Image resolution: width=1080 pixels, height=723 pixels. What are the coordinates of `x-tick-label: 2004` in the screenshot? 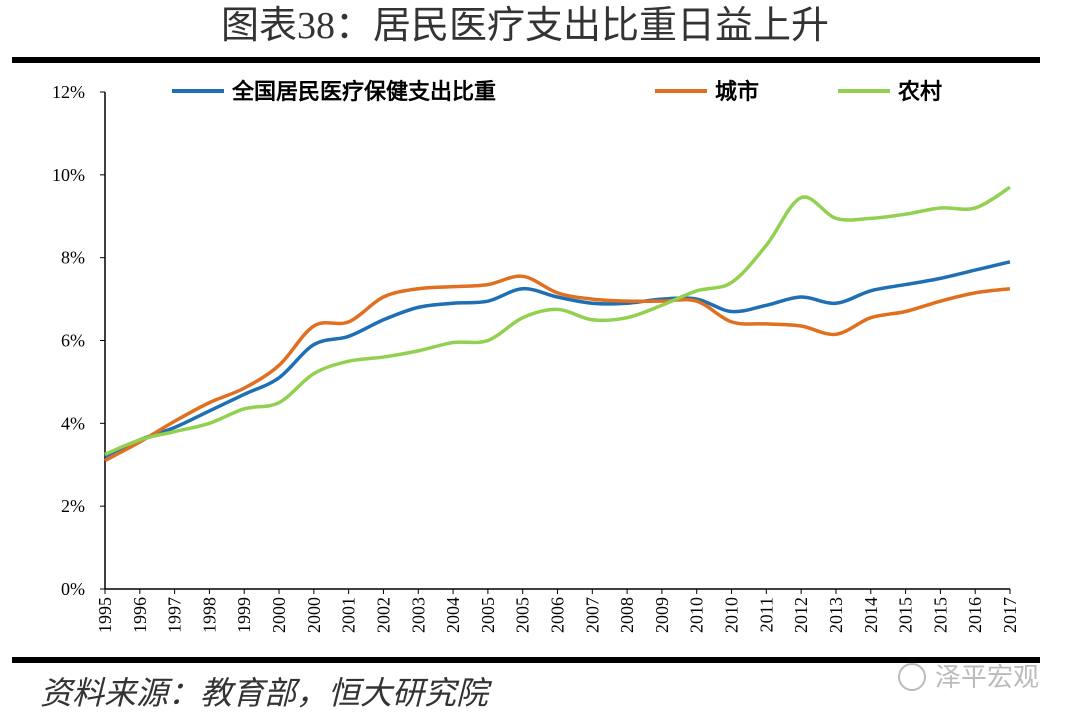 It's located at (453, 615).